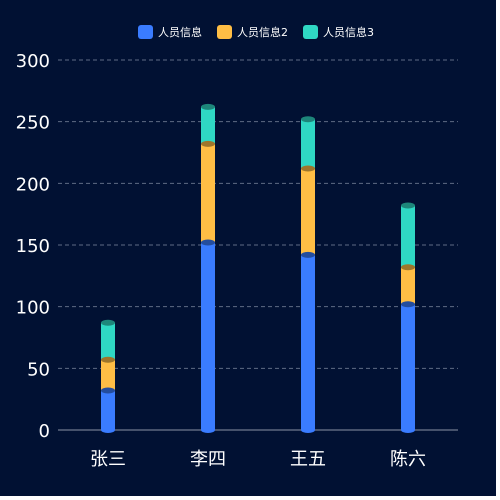 The height and width of the screenshot is (500, 500). Describe the element at coordinates (108, 459) in the screenshot. I see `x-tick-label: 张三` at that location.